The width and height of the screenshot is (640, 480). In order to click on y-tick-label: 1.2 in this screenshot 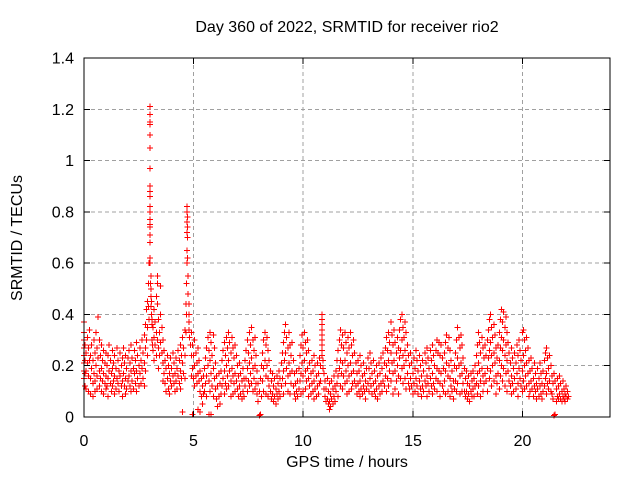, I will do `click(63, 110)`.